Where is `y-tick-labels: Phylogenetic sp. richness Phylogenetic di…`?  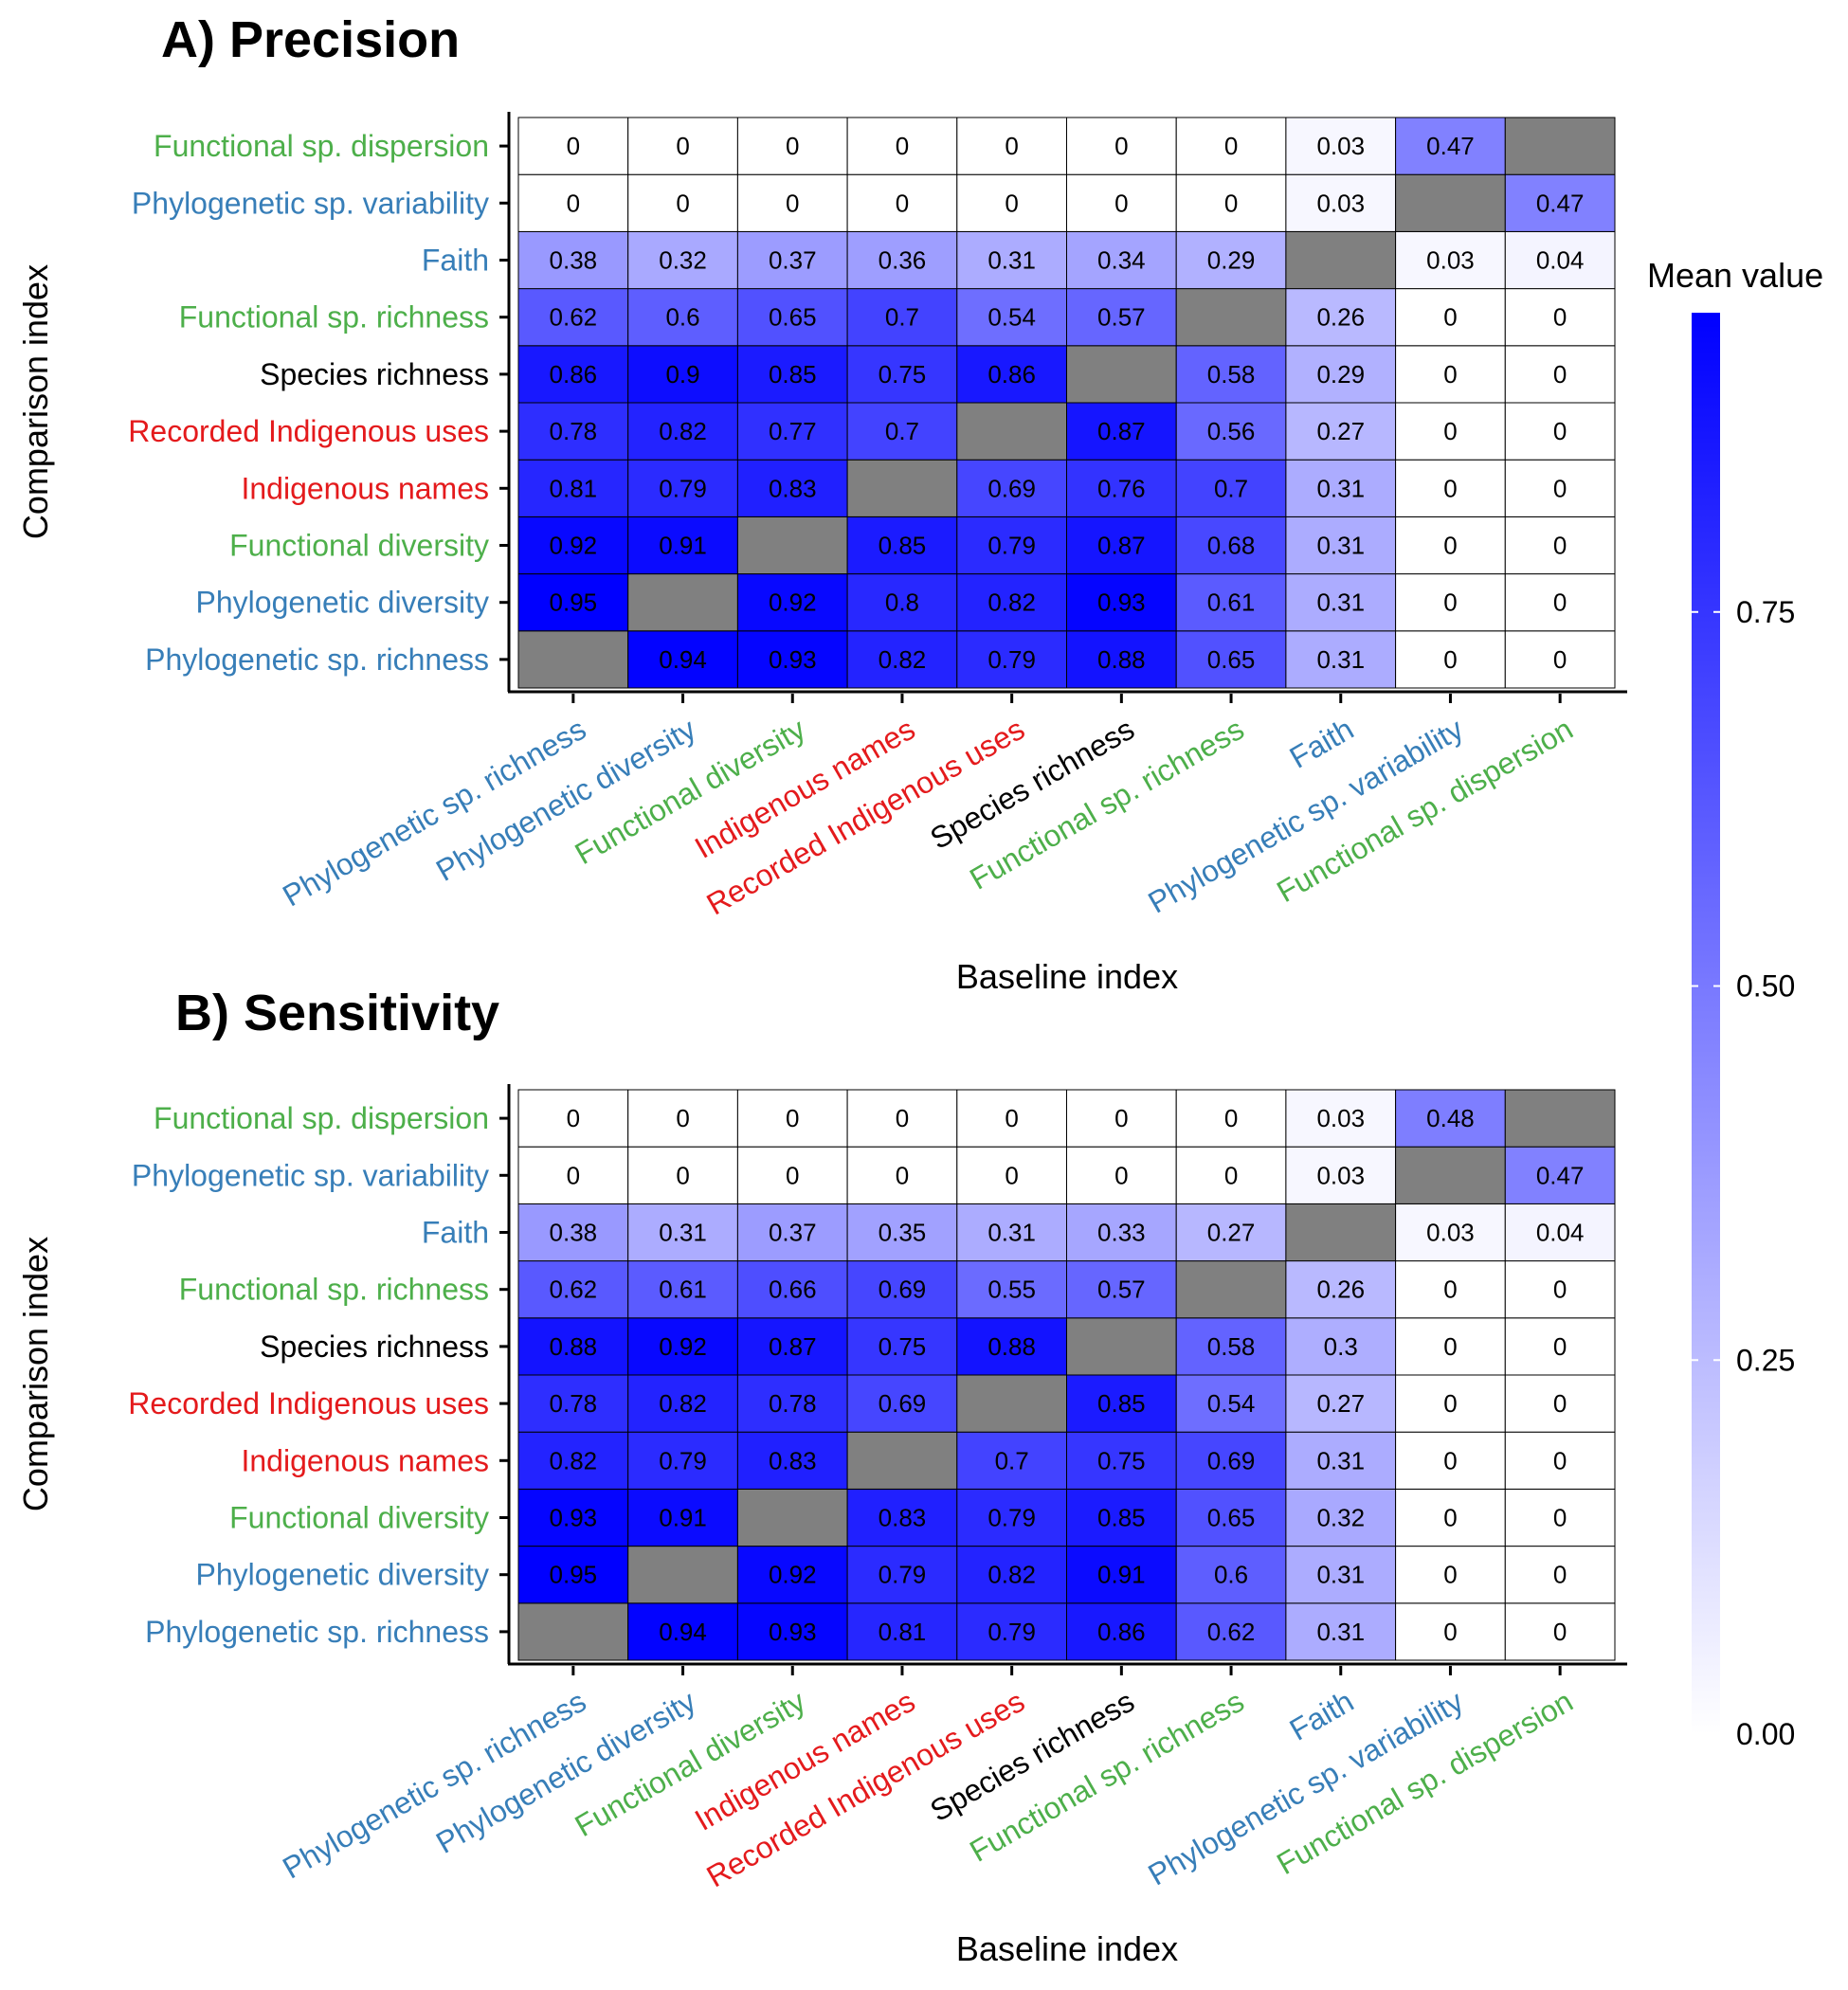 y-tick-labels: Phylogenetic sp. richness Phylogenetic di… is located at coordinates (319, 1375).